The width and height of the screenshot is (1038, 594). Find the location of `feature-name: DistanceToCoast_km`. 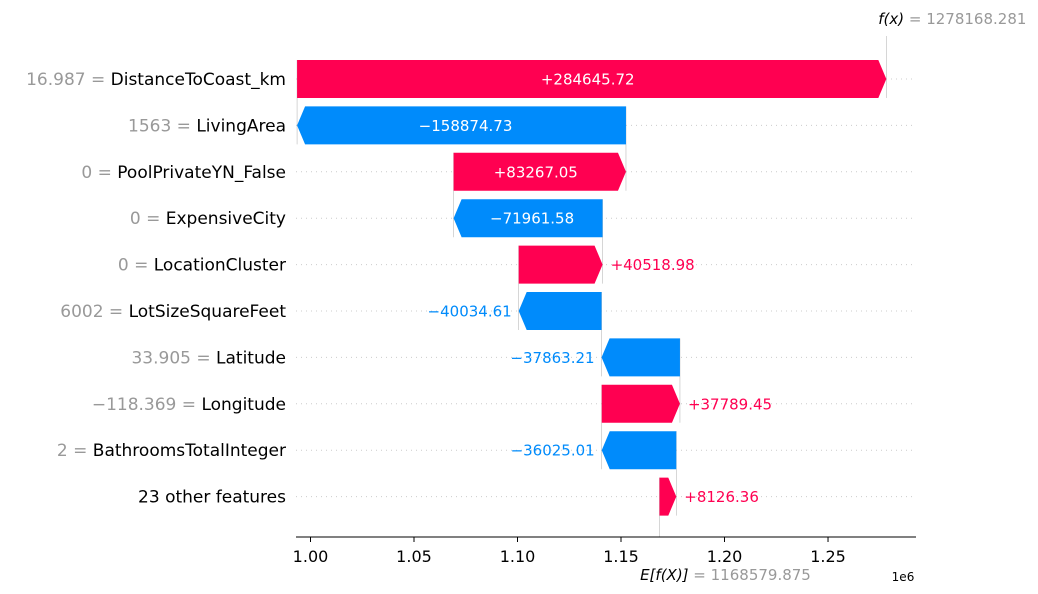

feature-name: DistanceToCoast_km is located at coordinates (198, 80).